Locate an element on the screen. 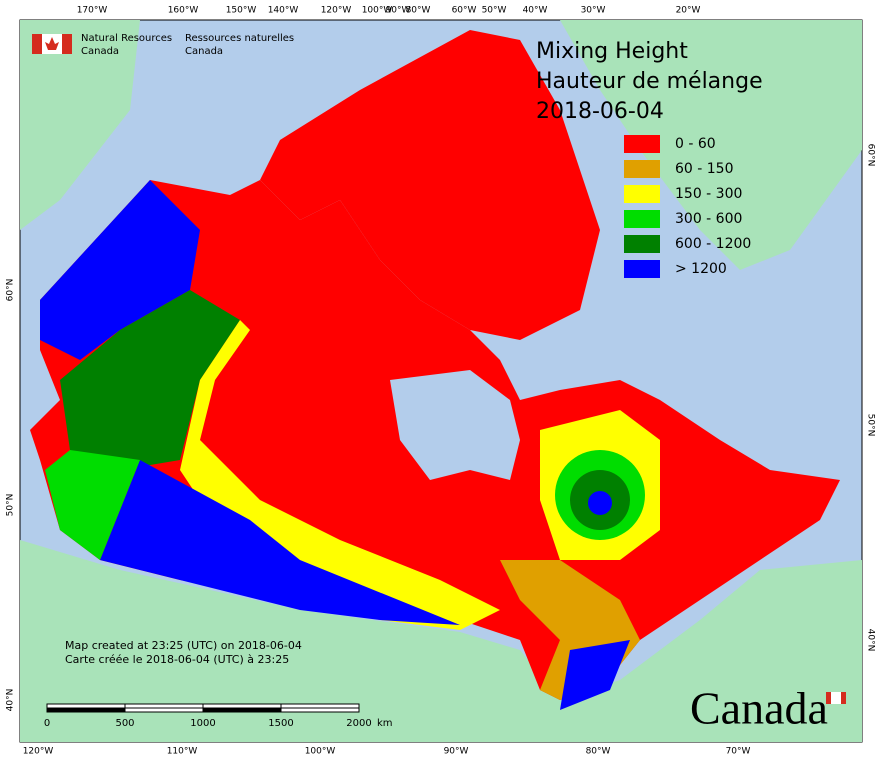  wordmark: Canada is located at coordinates (759, 708).